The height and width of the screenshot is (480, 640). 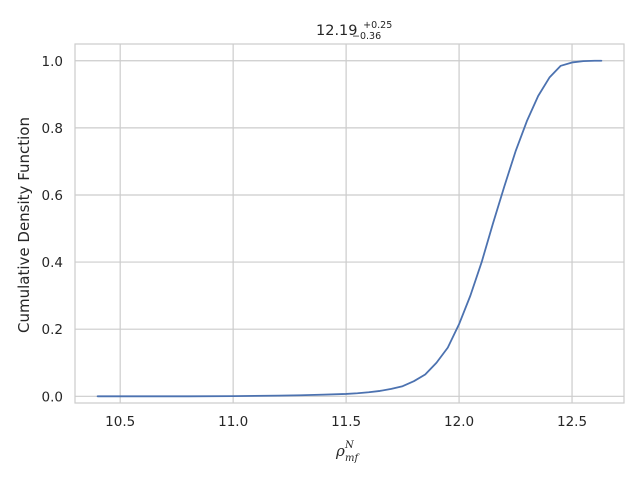 I want to click on y-tick-labels: 0.0 0.2 0.4 0.6 0.8 1.0, so click(x=52, y=230).